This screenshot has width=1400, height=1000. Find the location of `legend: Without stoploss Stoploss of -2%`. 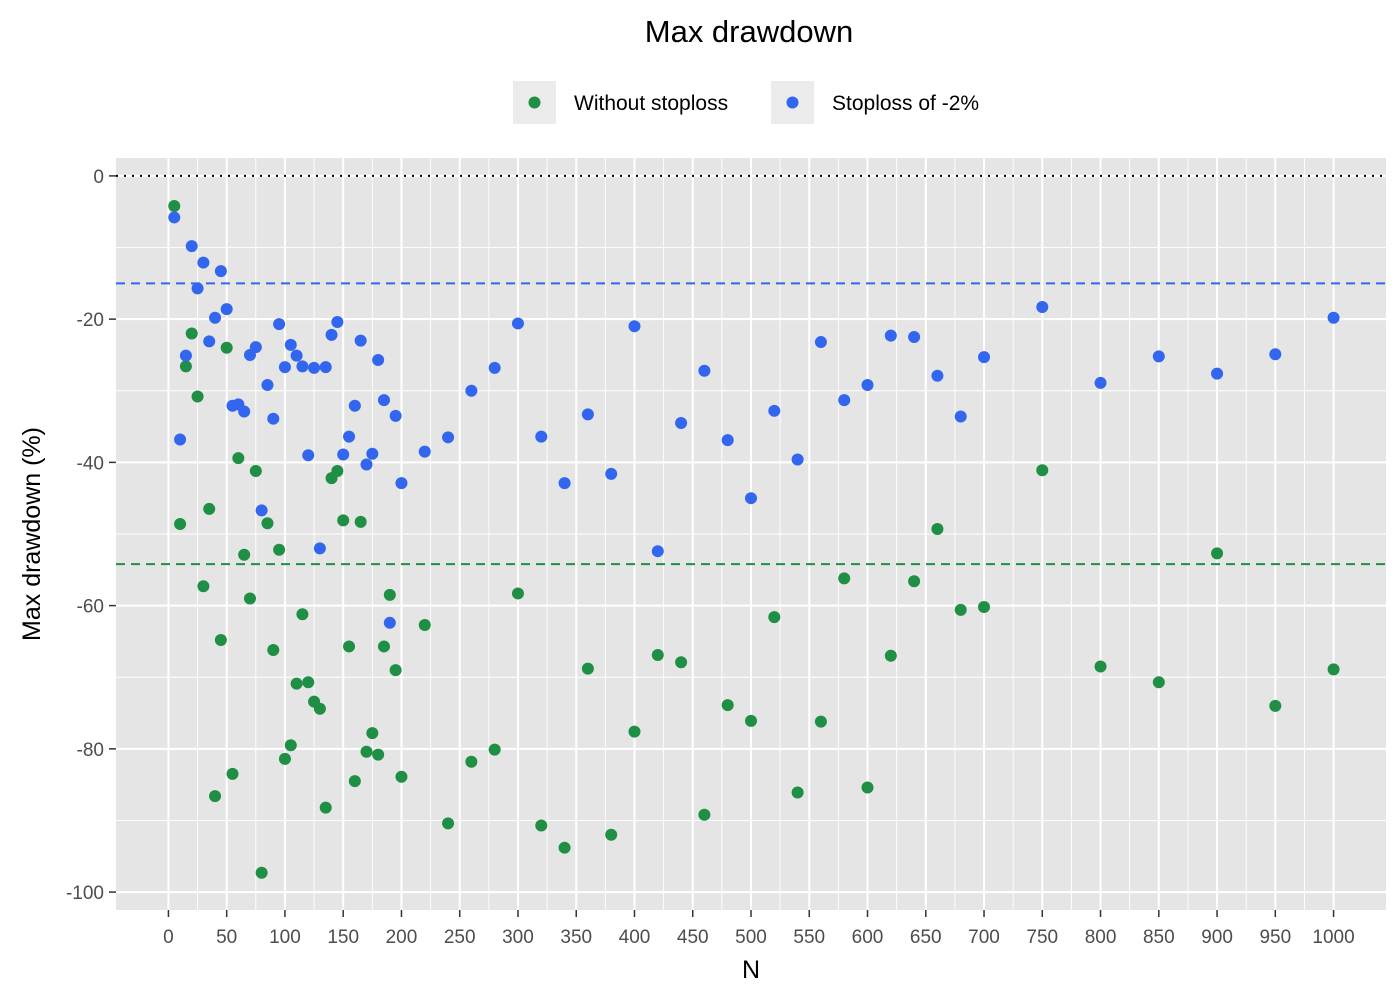

legend: Without stoploss Stoploss of -2% is located at coordinates (746, 102).